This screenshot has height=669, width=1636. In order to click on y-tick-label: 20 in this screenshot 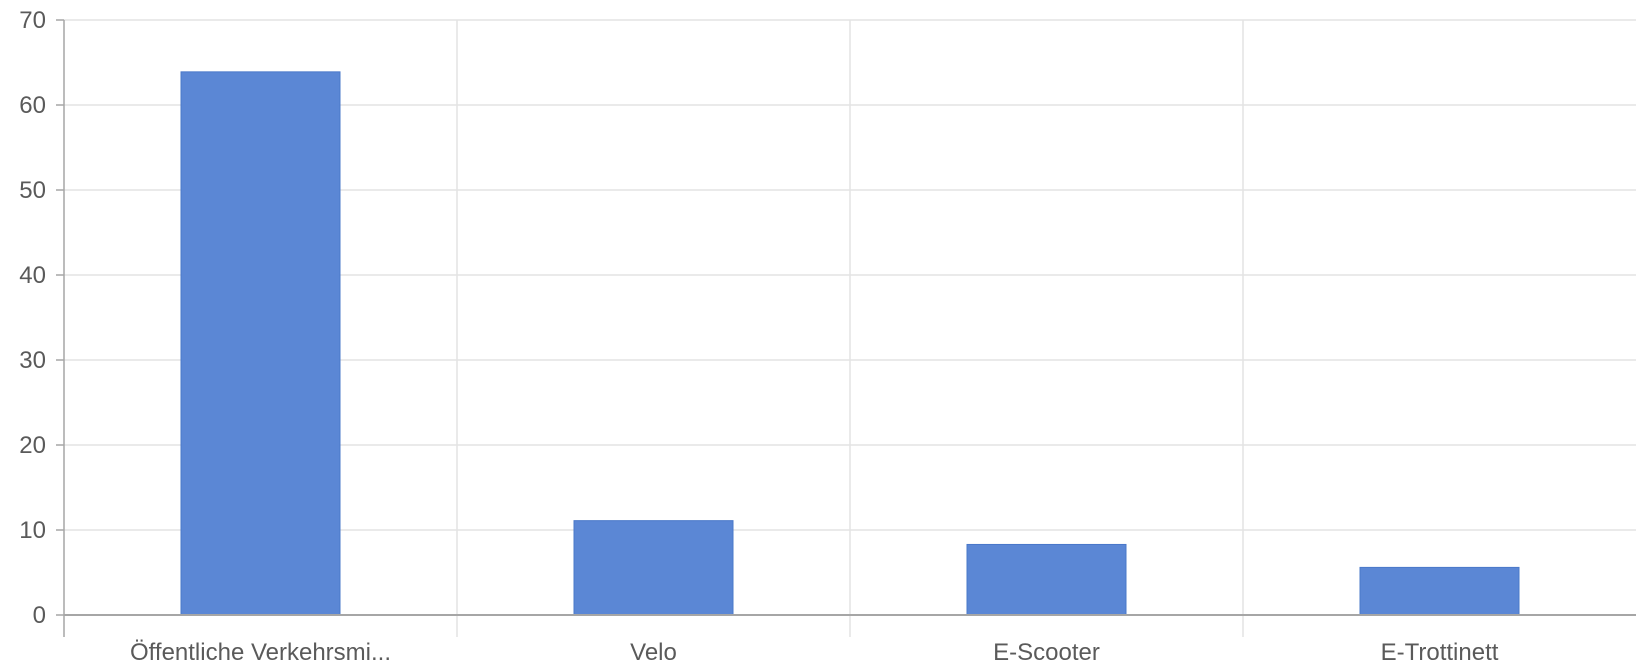, I will do `click(32, 445)`.